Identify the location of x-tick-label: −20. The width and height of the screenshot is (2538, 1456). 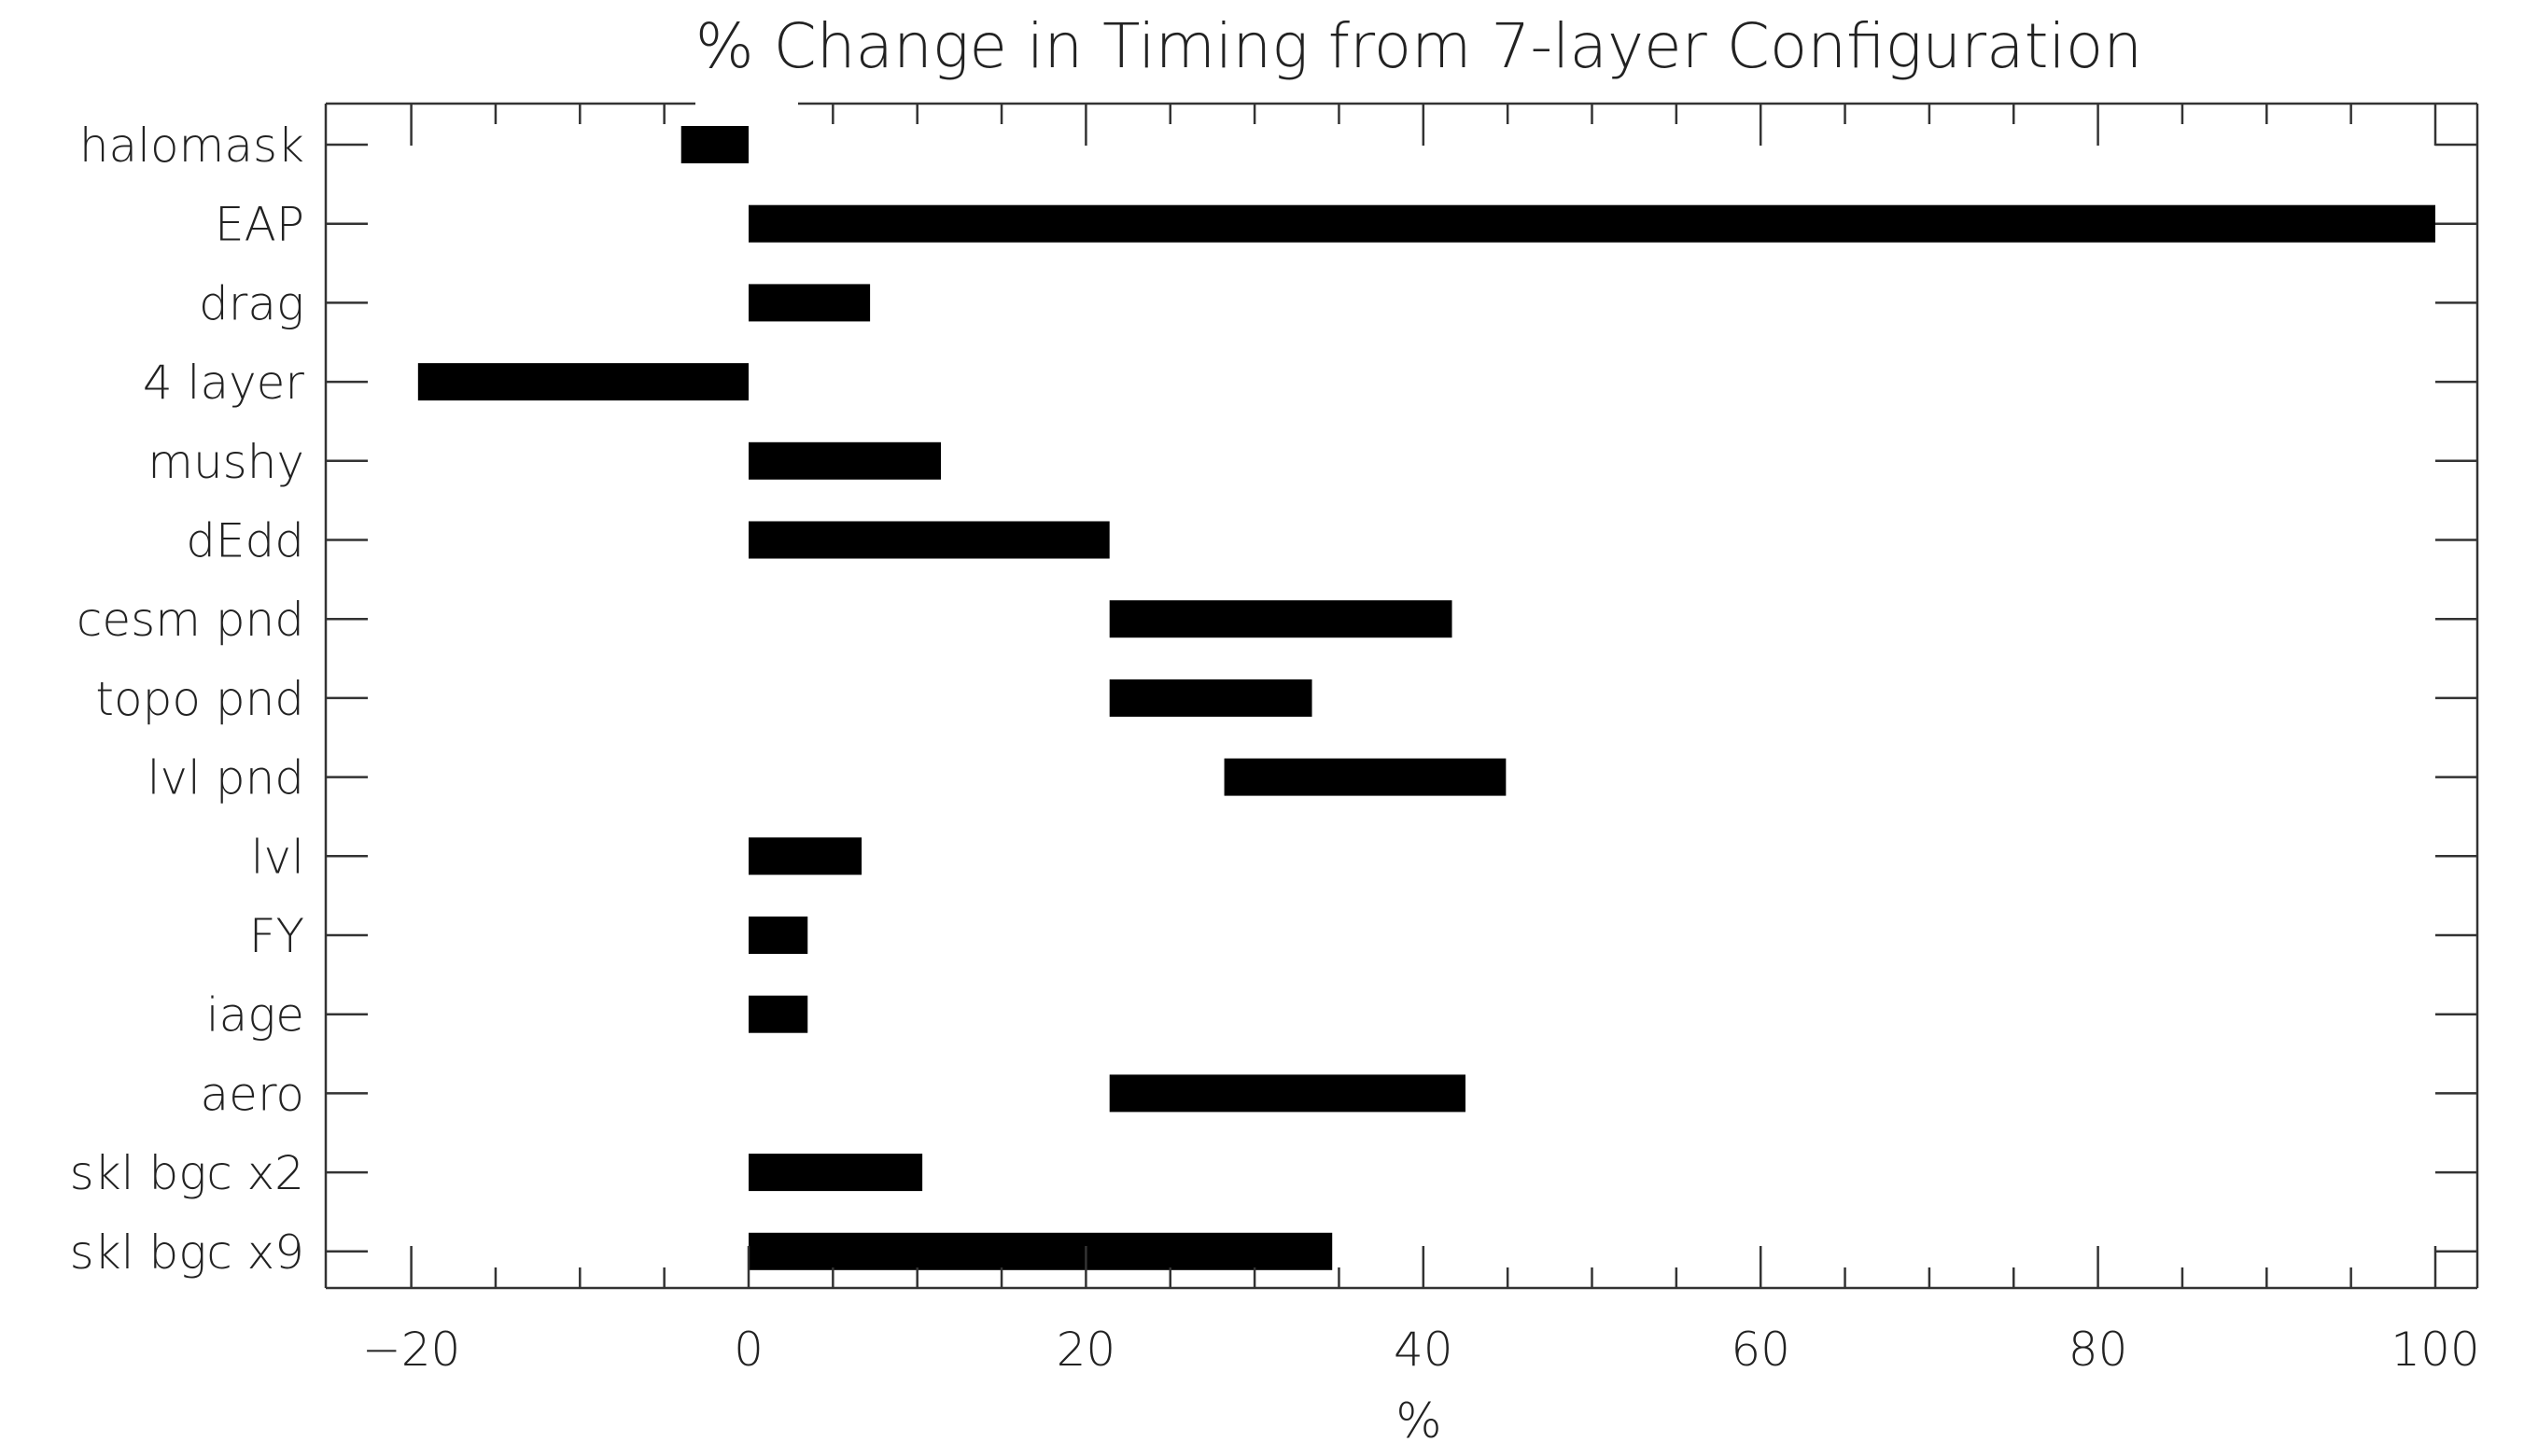
(411, 1350).